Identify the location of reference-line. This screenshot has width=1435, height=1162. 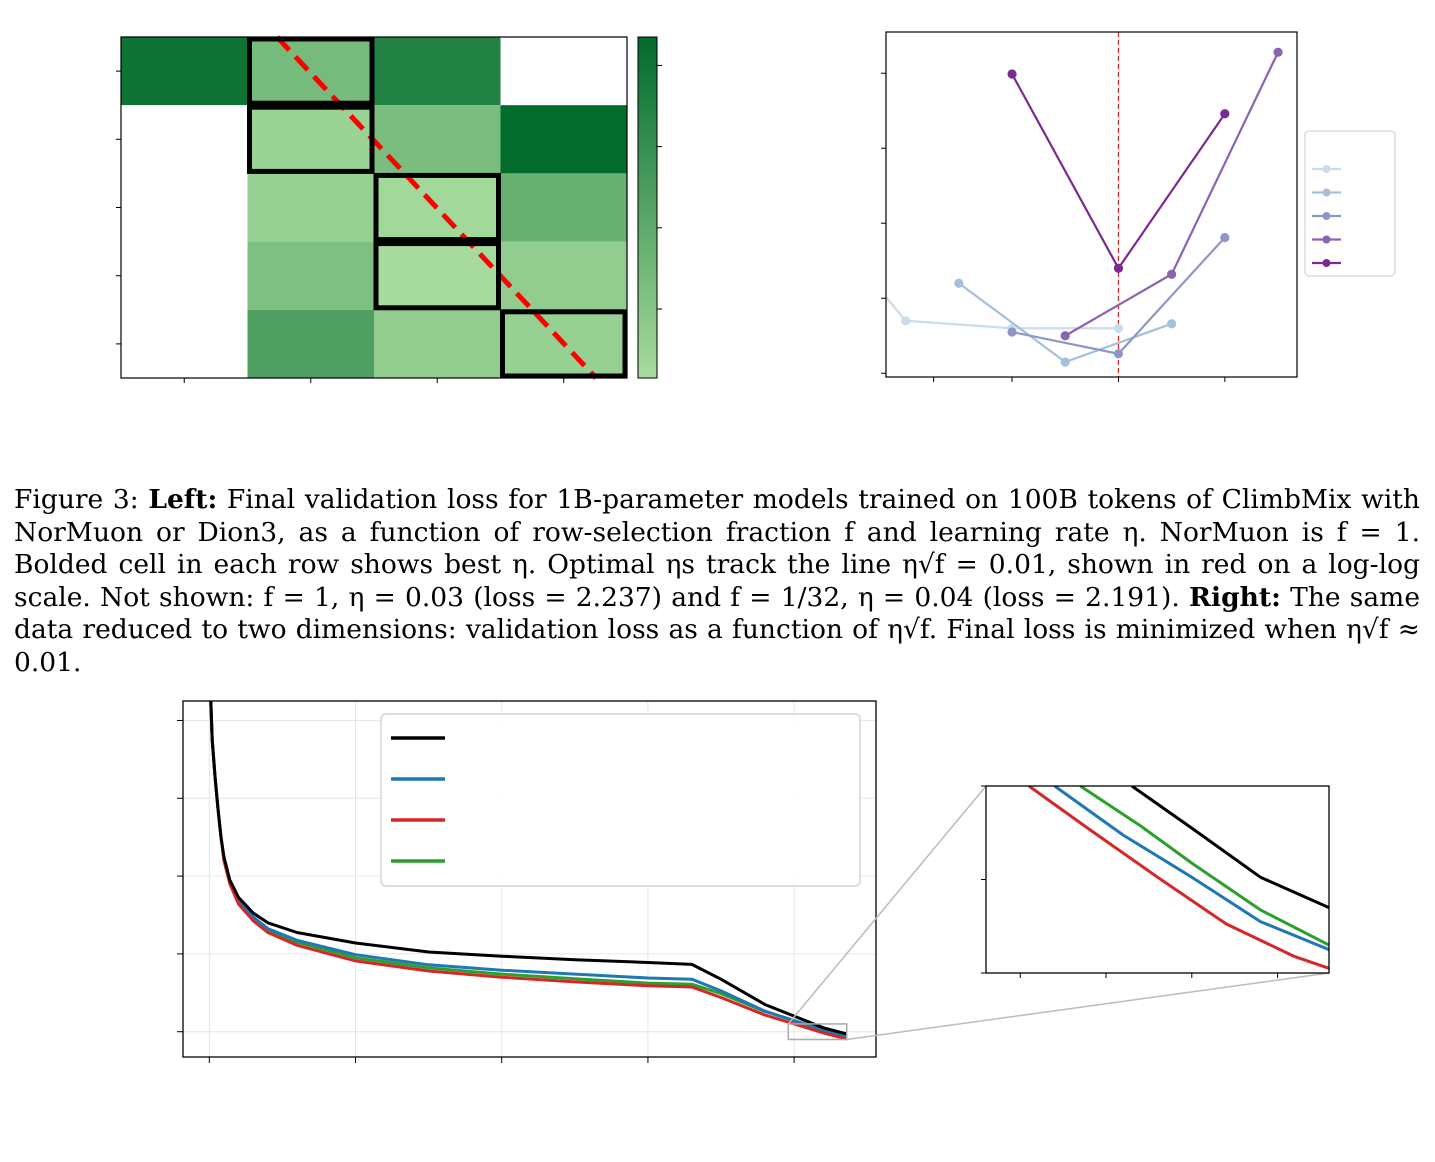
(436, 207).